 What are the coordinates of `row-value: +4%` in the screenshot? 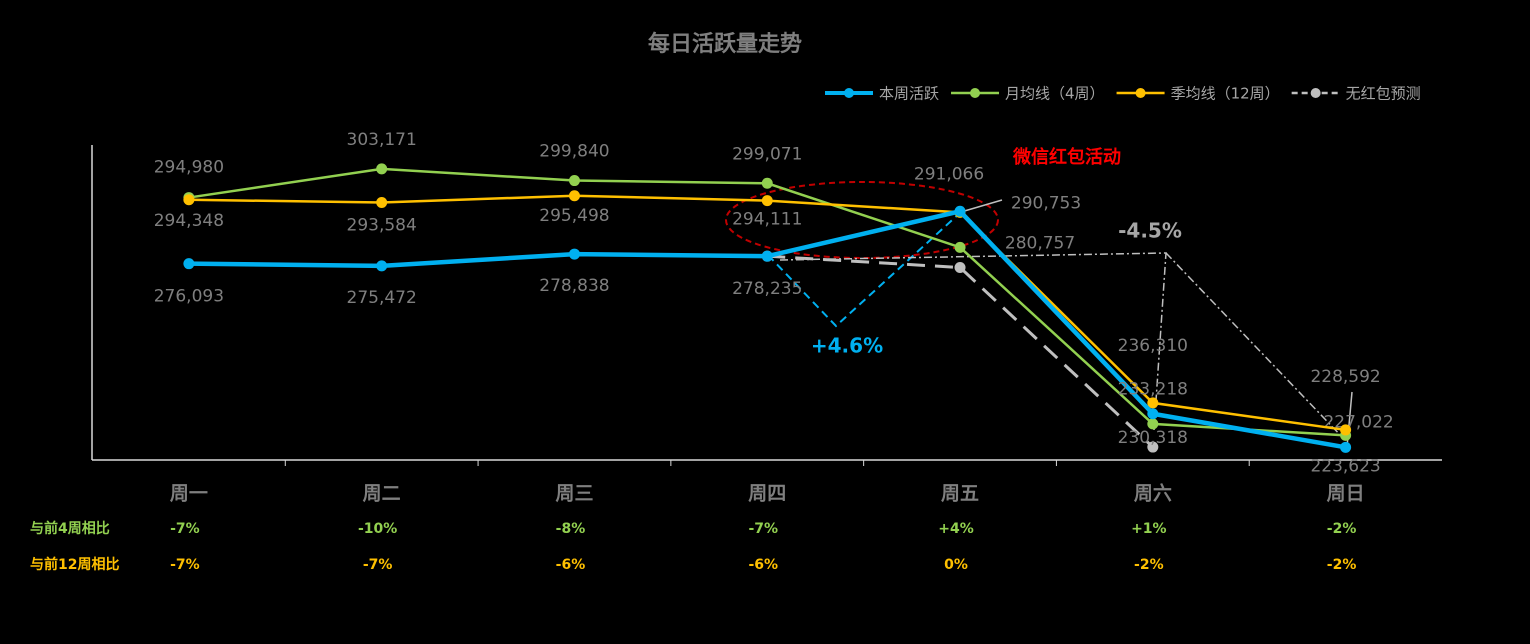 It's located at (956, 529).